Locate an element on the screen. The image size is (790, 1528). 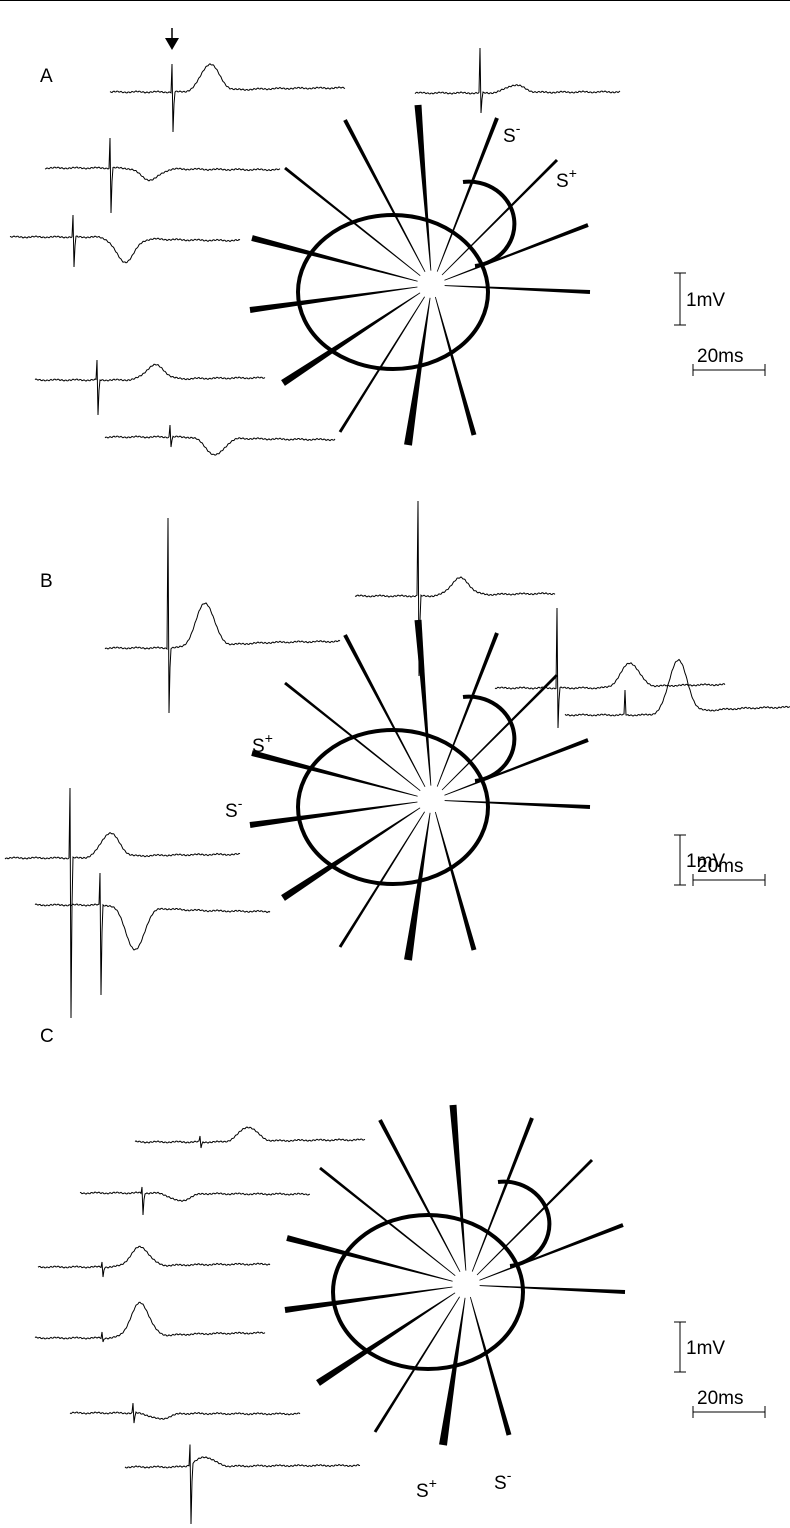
panel-label: B is located at coordinates (46, 581).